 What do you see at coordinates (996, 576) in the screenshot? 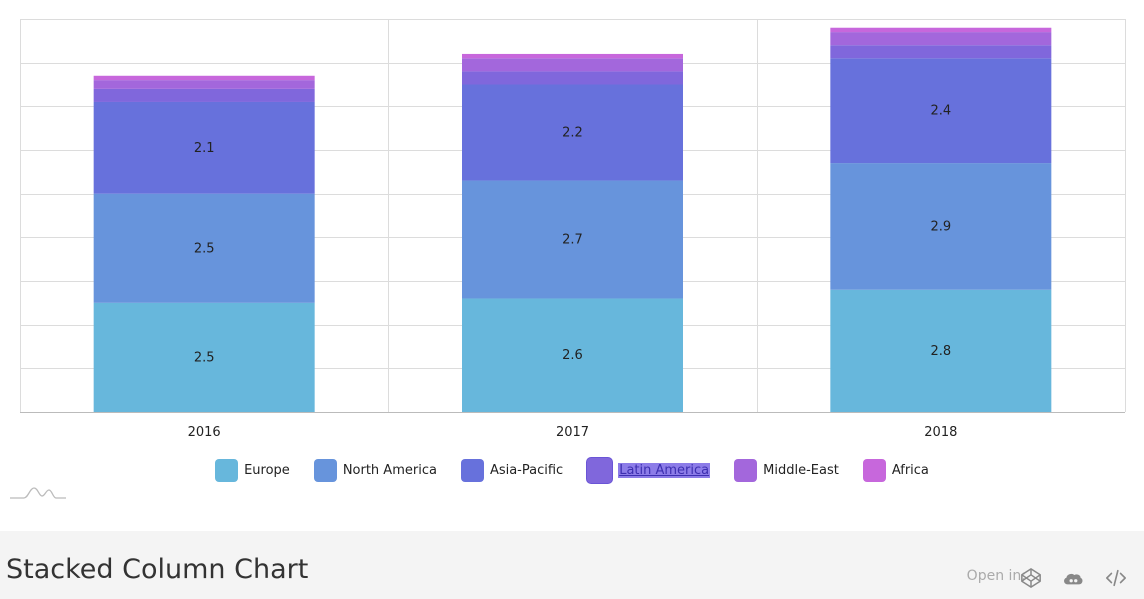
I see `open-in-label: Open in:` at bounding box center [996, 576].